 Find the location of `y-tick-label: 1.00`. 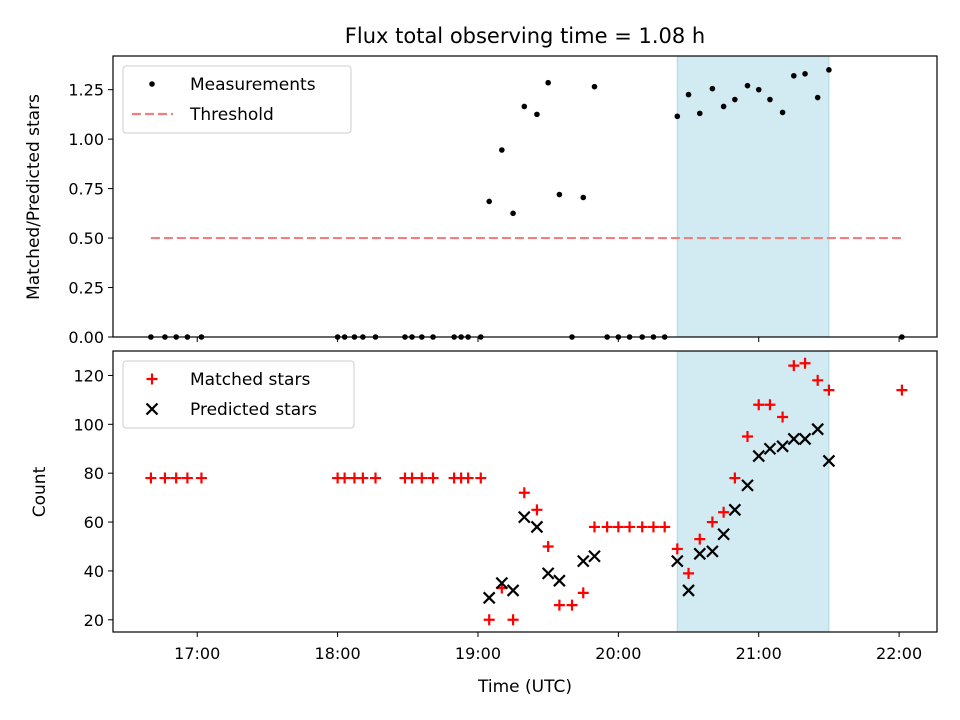

y-tick-label: 1.00 is located at coordinates (86, 139).